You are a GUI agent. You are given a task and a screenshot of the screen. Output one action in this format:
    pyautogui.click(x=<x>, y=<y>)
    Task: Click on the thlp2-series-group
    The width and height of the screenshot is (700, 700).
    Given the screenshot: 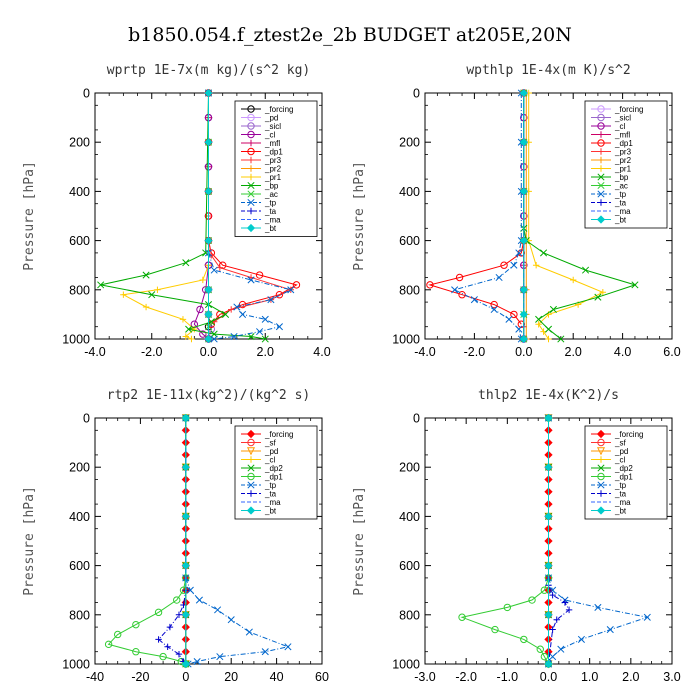 What is the action you would take?
    pyautogui.click(x=554, y=541)
    